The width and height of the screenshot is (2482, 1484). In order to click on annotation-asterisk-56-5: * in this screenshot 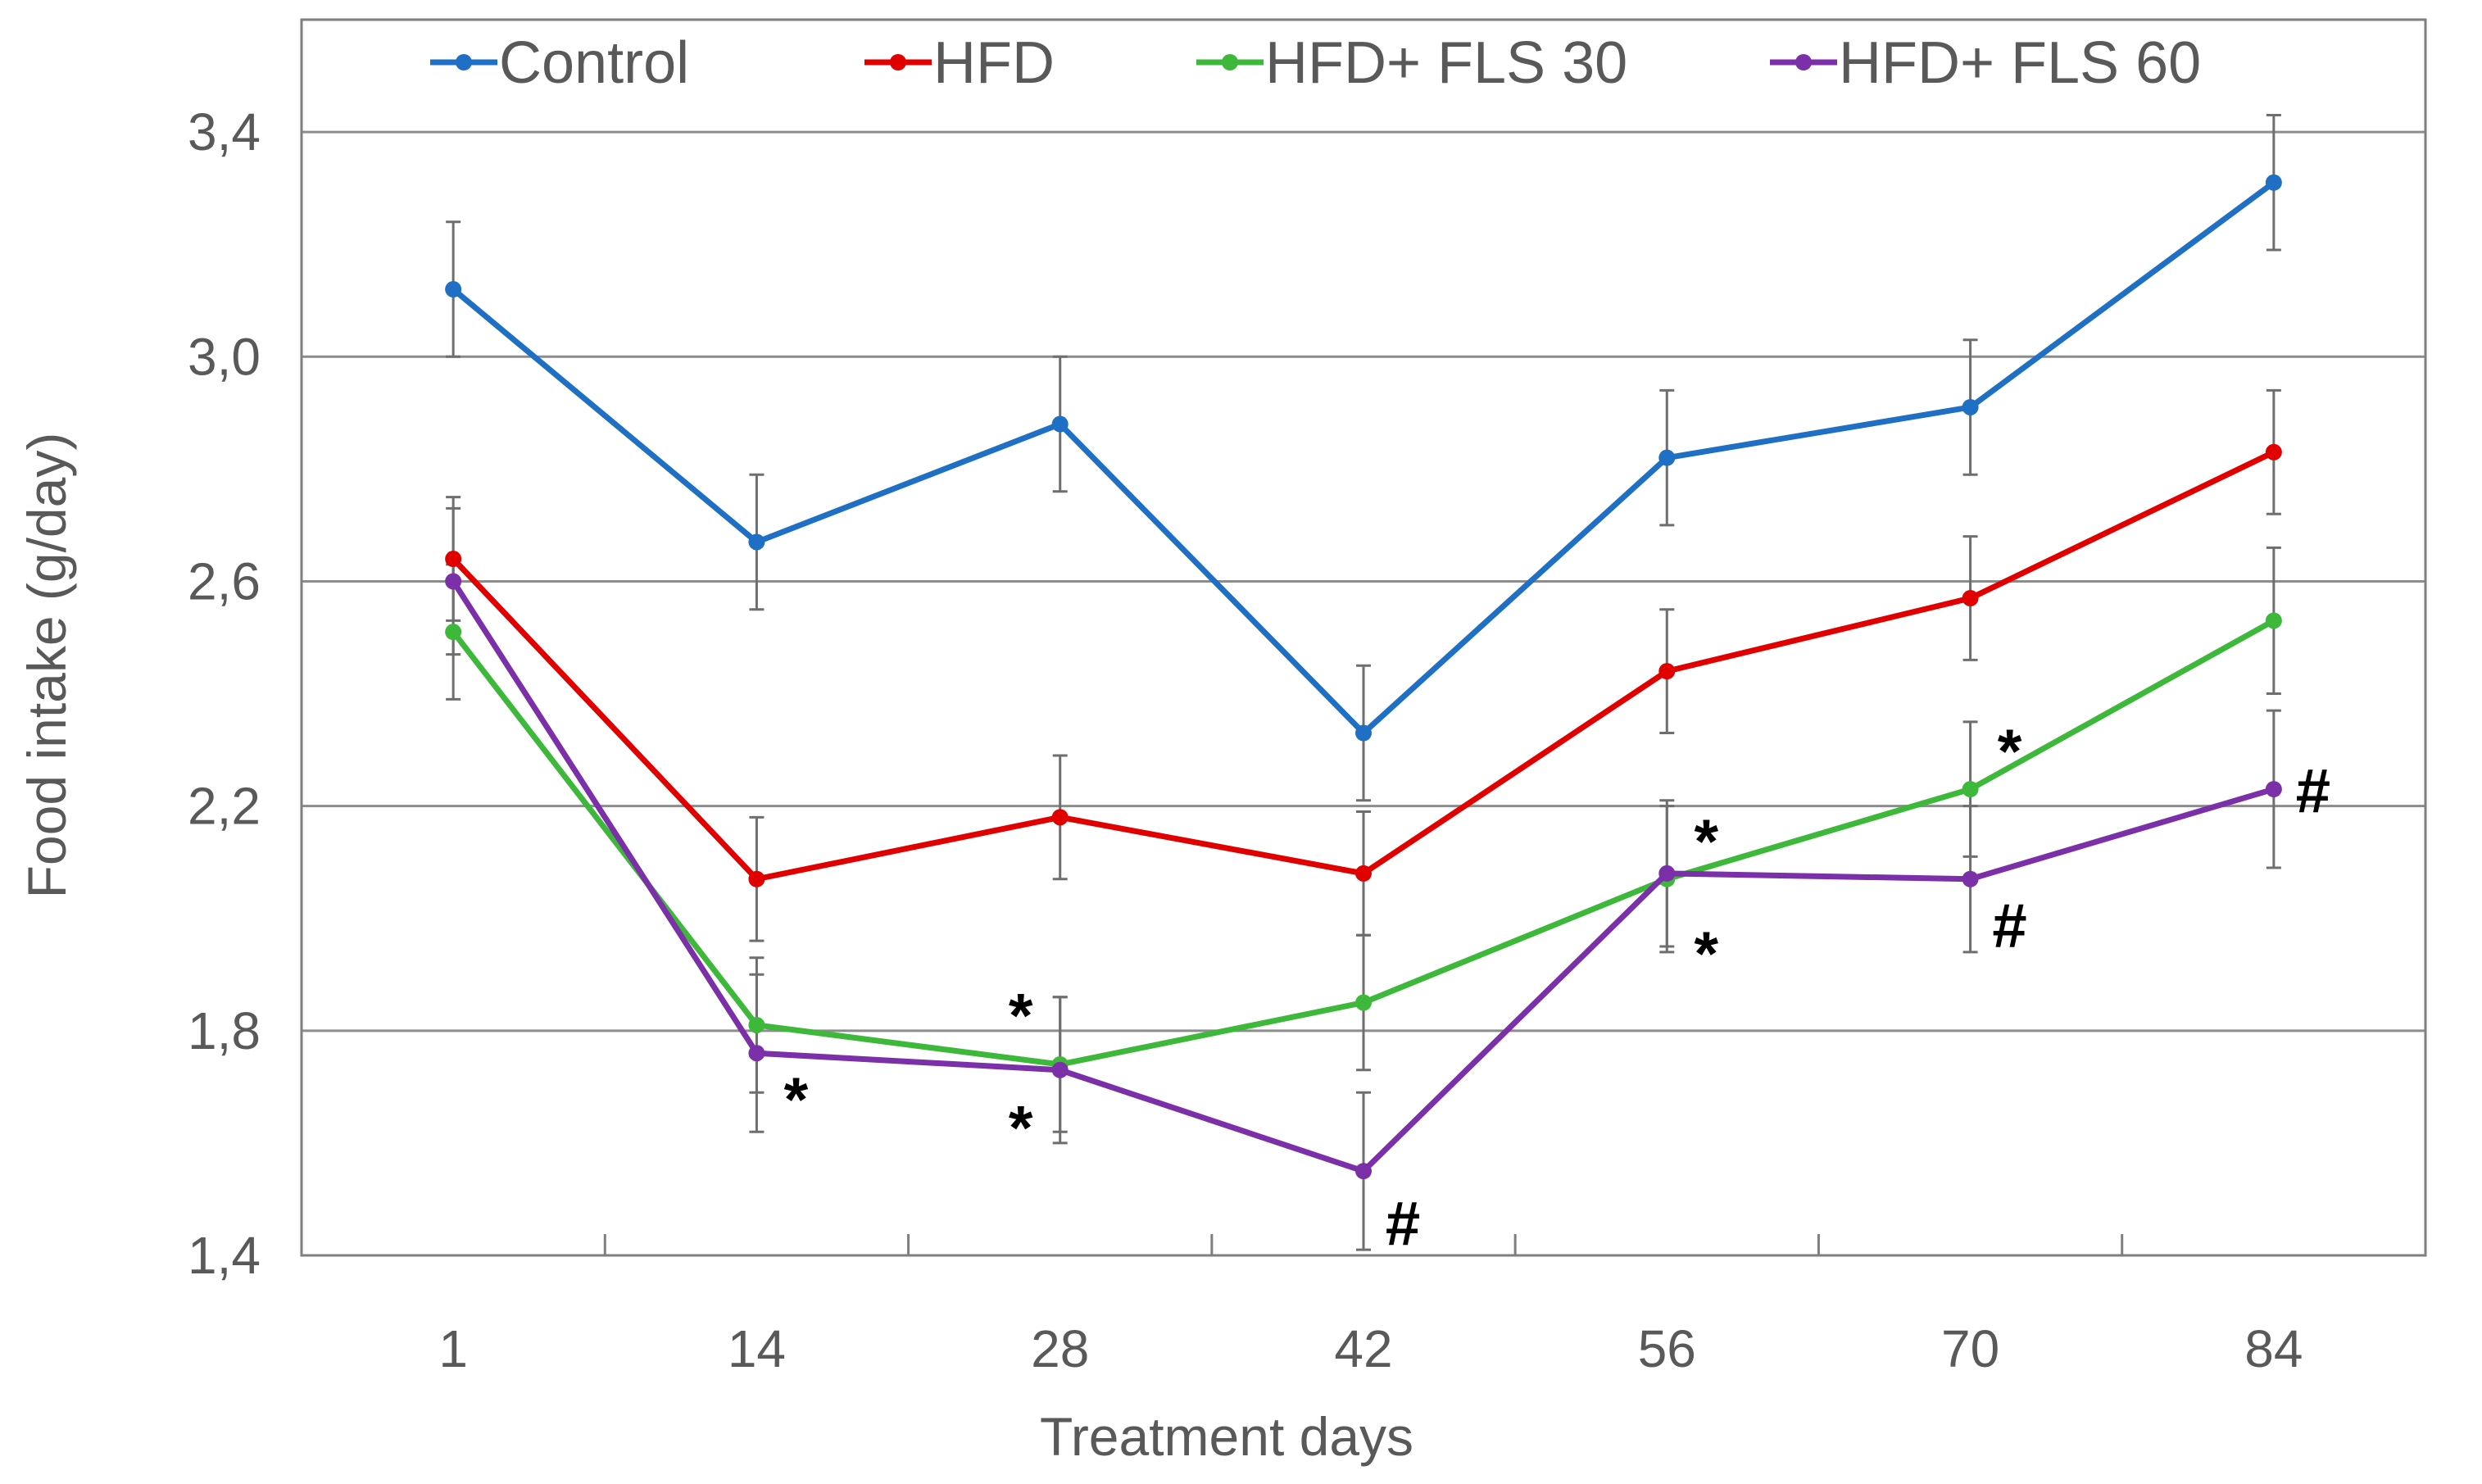, I will do `click(1706, 954)`.